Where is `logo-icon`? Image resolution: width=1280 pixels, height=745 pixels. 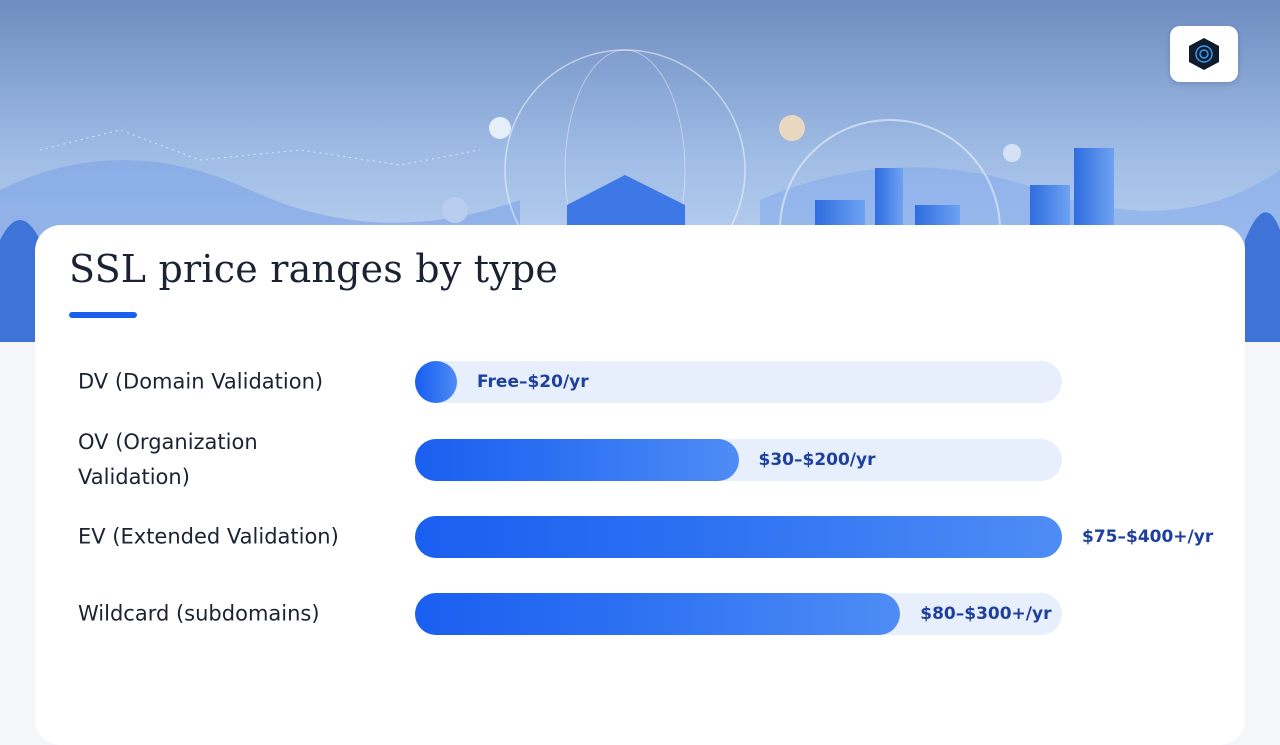 logo-icon is located at coordinates (1204, 54).